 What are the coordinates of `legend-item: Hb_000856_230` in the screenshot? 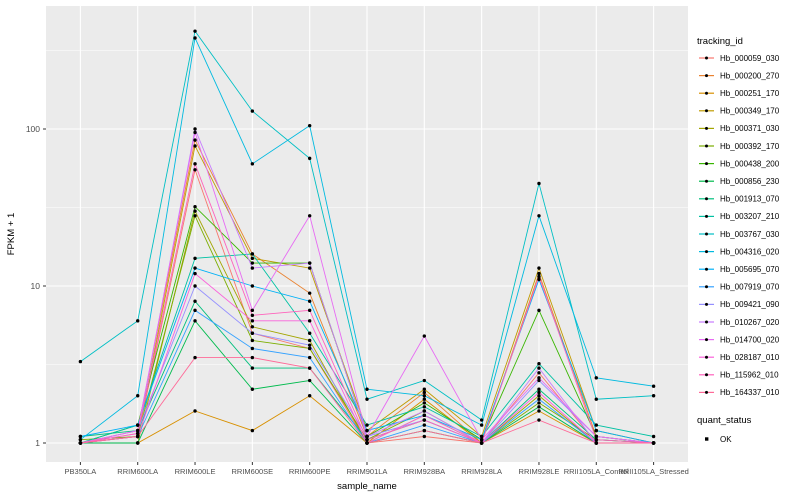 It's located at (739, 181).